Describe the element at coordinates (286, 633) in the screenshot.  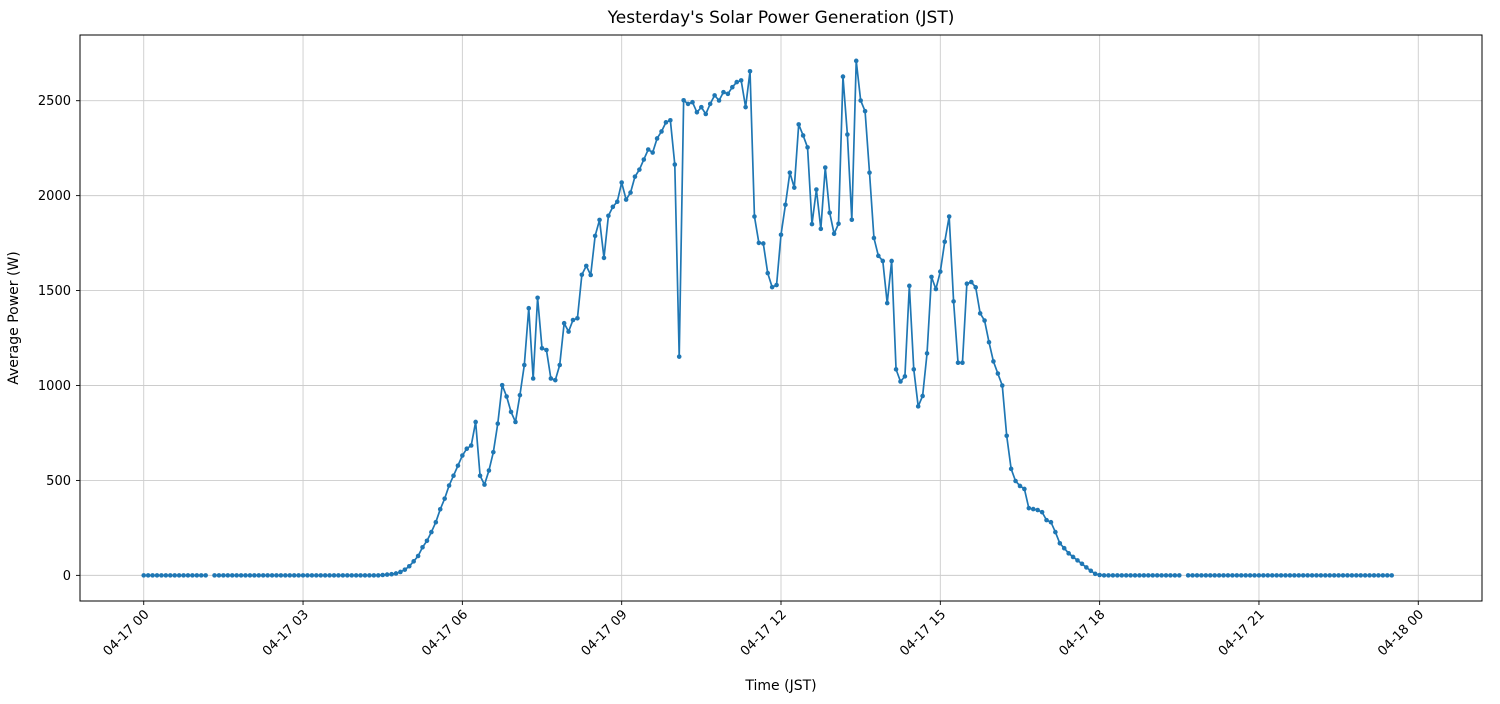
I see `x-tick-label: 04-17 03` at that location.